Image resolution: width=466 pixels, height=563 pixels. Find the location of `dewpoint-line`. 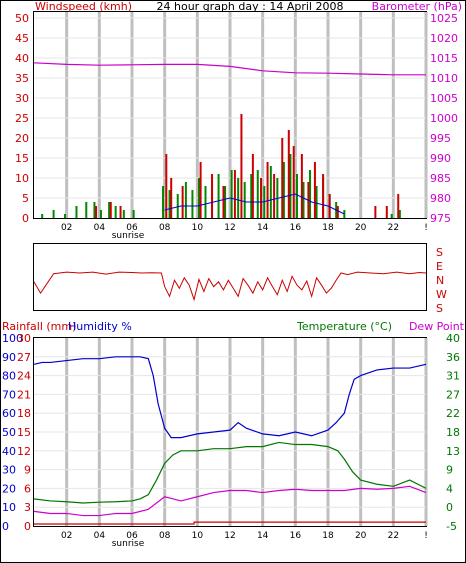

dewpoint-line is located at coordinates (230, 501).